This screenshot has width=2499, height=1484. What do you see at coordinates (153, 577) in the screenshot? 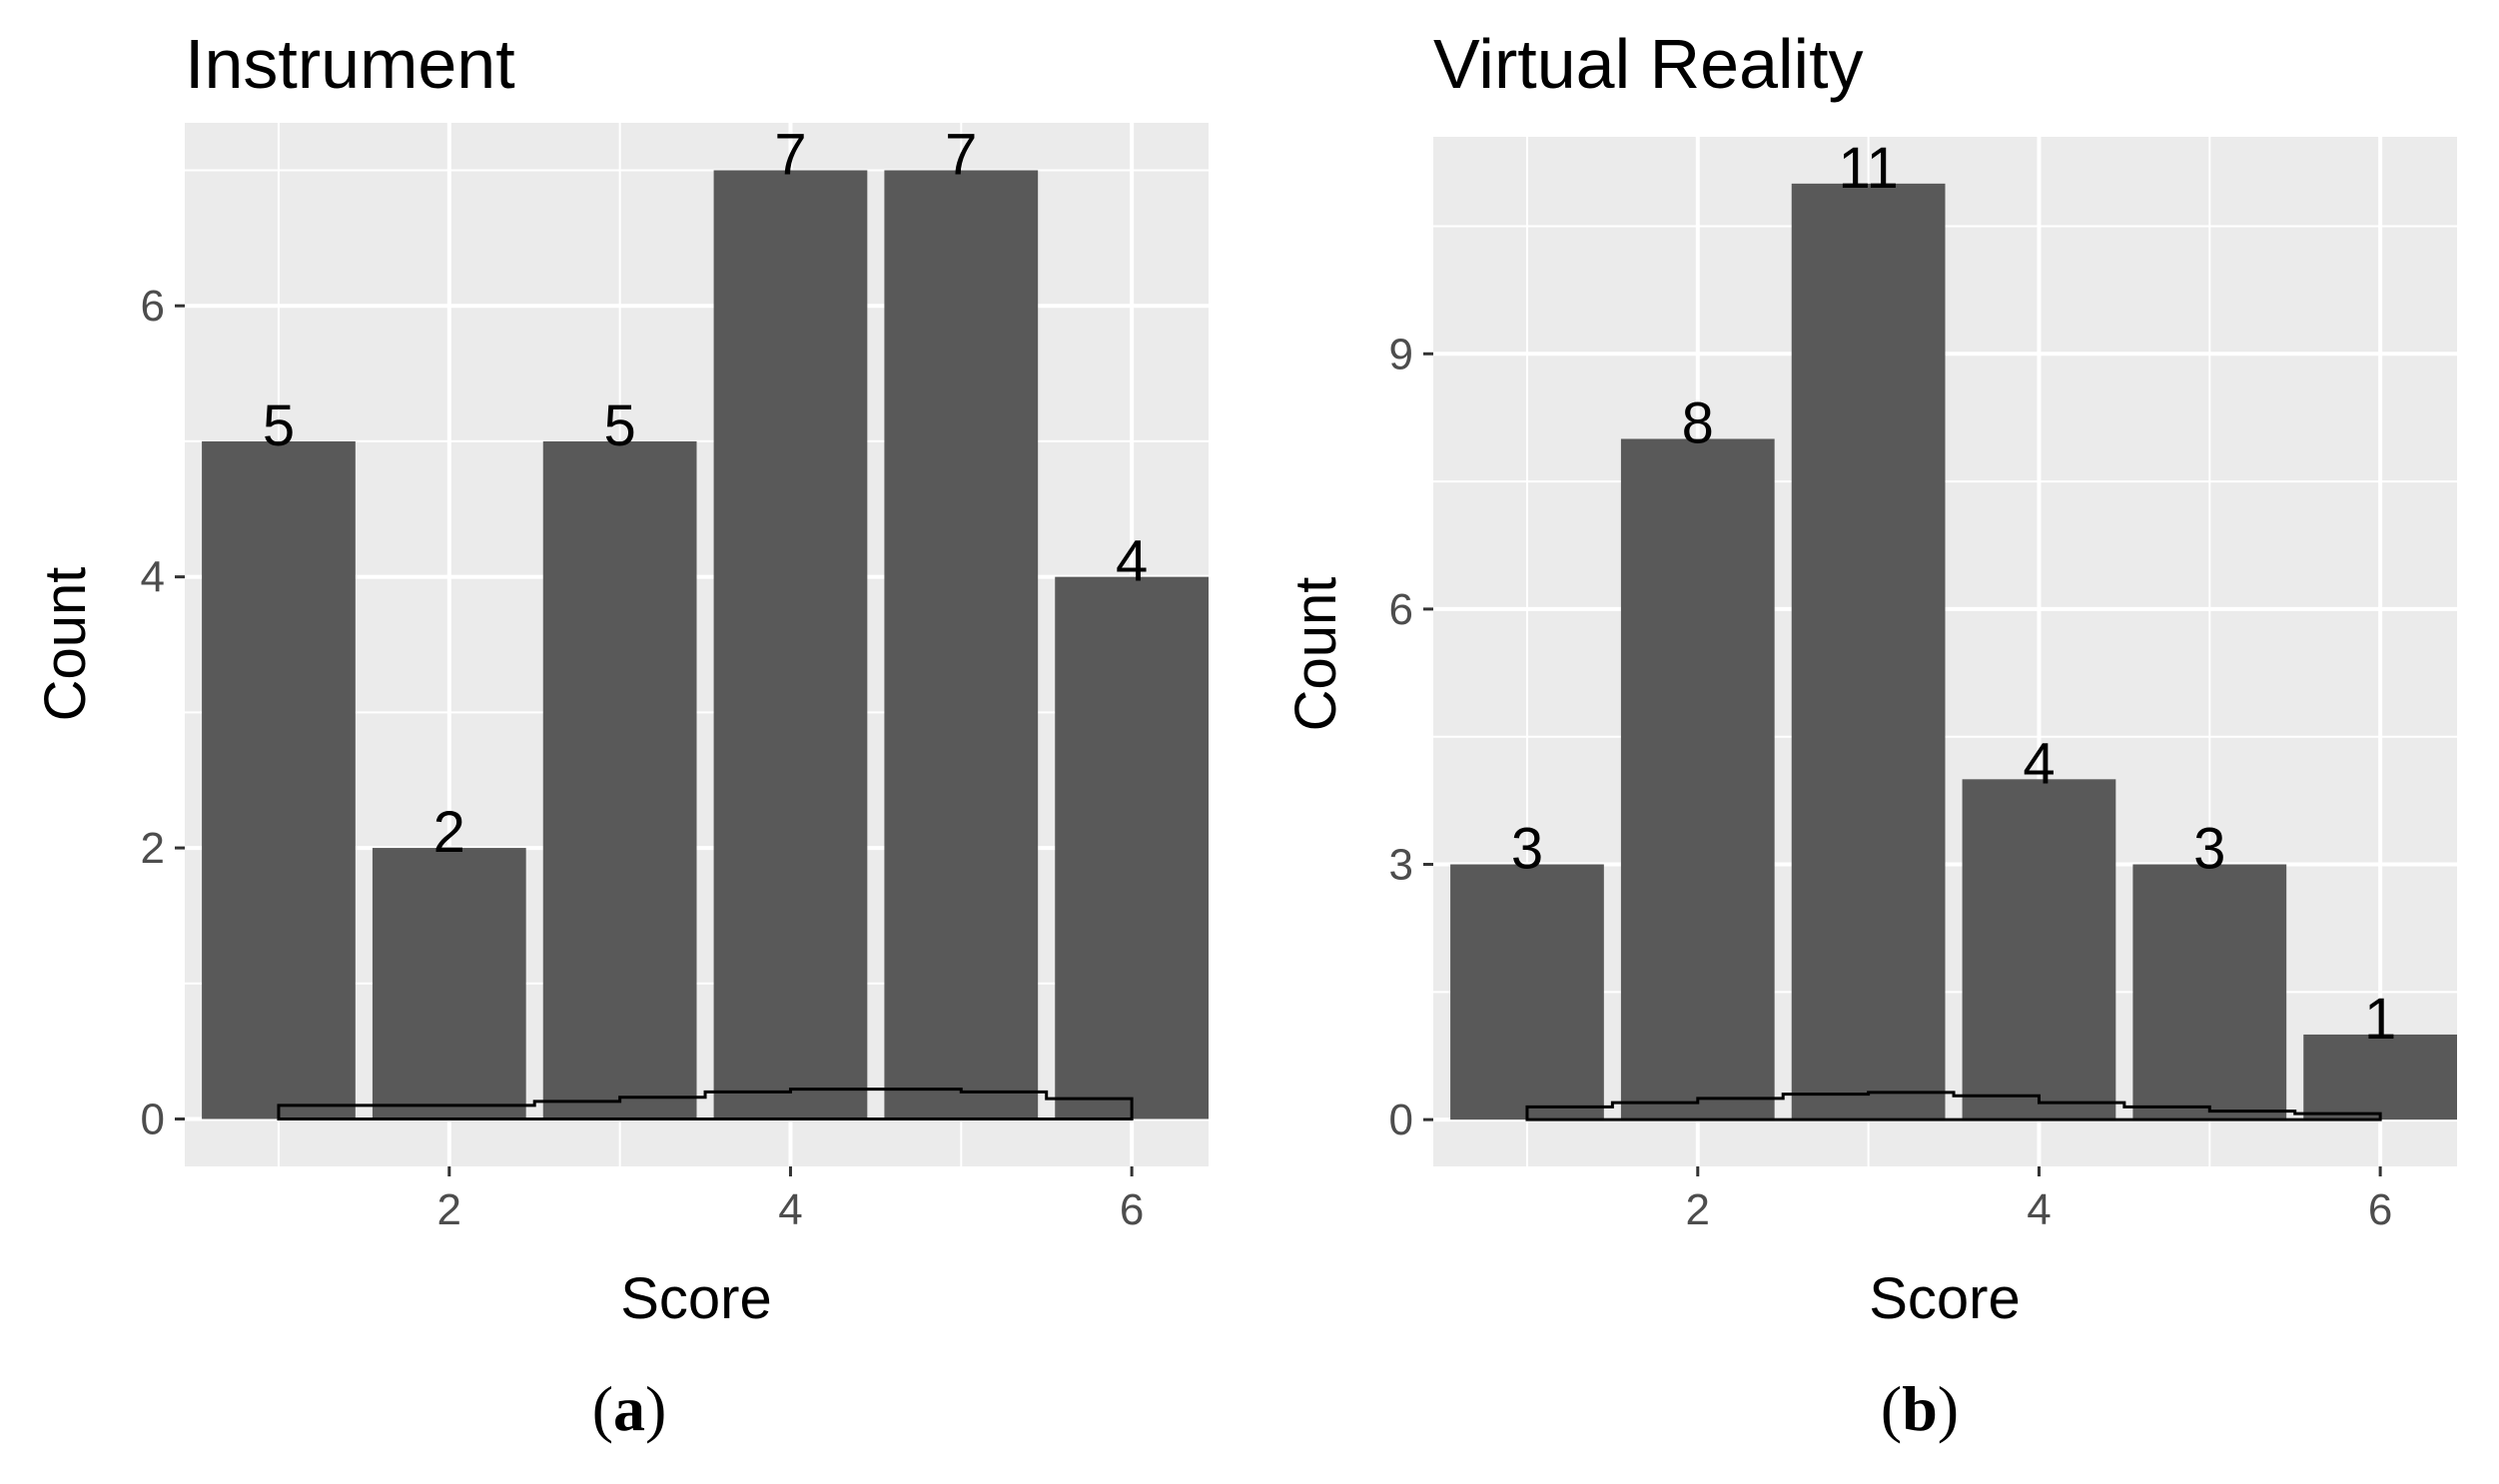
I see `y-tick-label: 4` at bounding box center [153, 577].